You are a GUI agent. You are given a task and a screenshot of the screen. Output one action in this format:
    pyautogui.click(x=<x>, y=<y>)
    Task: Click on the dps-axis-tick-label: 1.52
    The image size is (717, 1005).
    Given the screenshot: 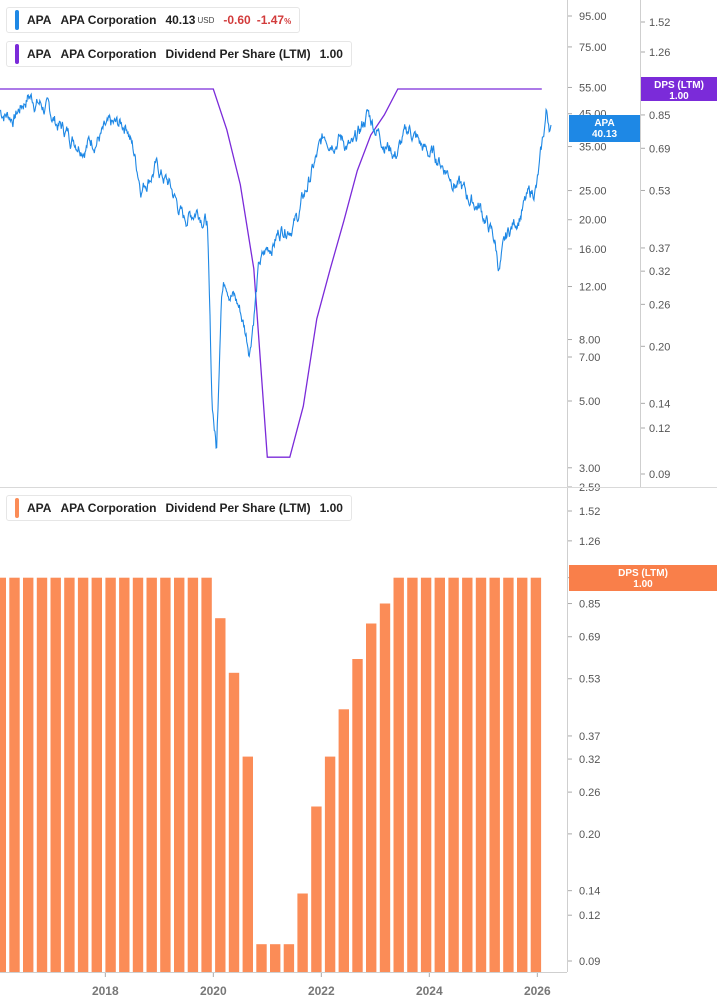 What is the action you would take?
    pyautogui.click(x=659, y=23)
    